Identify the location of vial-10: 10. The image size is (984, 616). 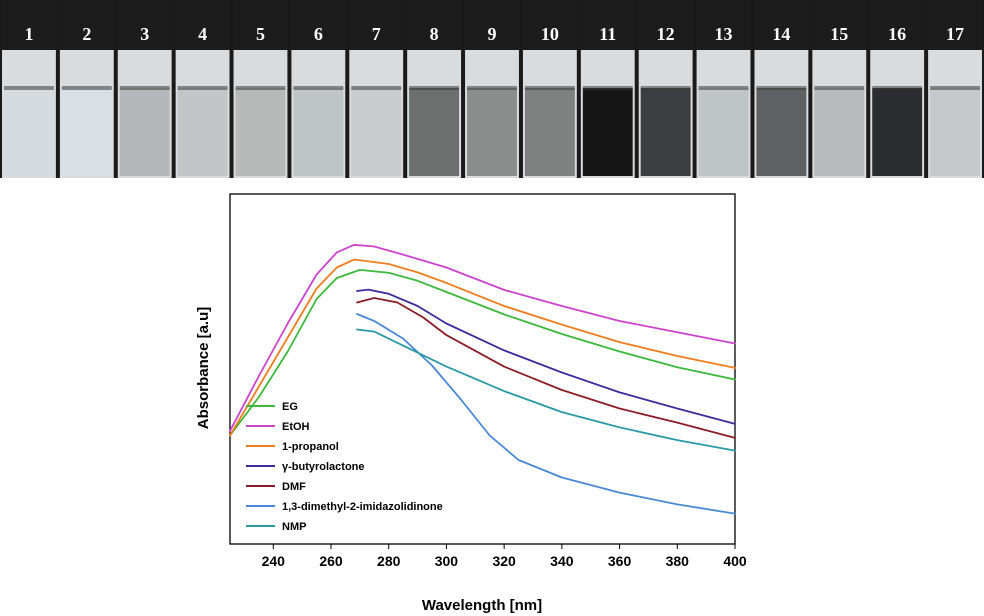
(549, 89).